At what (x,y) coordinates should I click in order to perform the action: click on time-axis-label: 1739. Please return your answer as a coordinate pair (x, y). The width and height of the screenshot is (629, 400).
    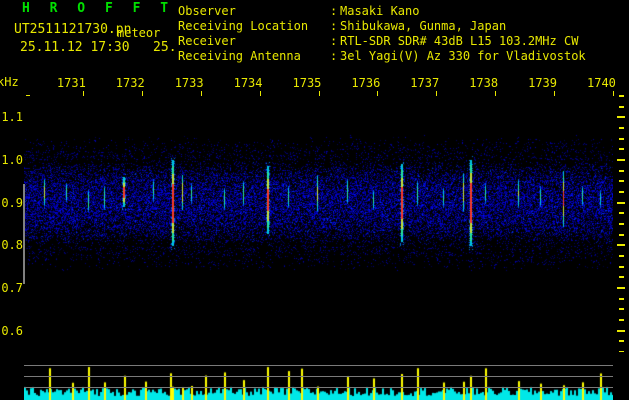
    Looking at the image, I should click on (542, 83).